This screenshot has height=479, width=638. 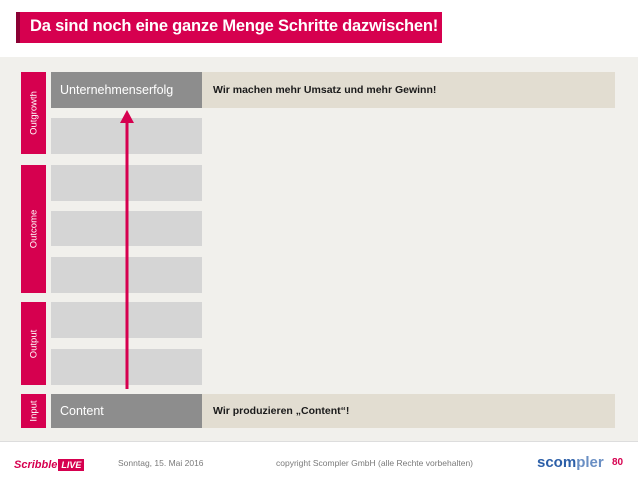 I want to click on step-label-unternehmenserfolg: Unternehmenserfolg, so click(x=117, y=90).